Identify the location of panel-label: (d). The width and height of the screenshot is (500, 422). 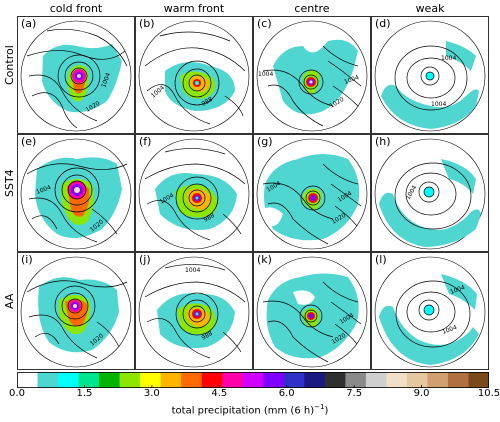
(383, 23).